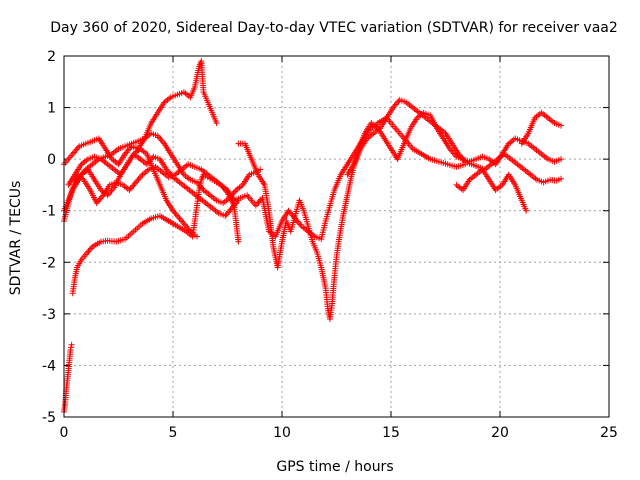  I want to click on y-tick-label: -5, so click(49, 418).